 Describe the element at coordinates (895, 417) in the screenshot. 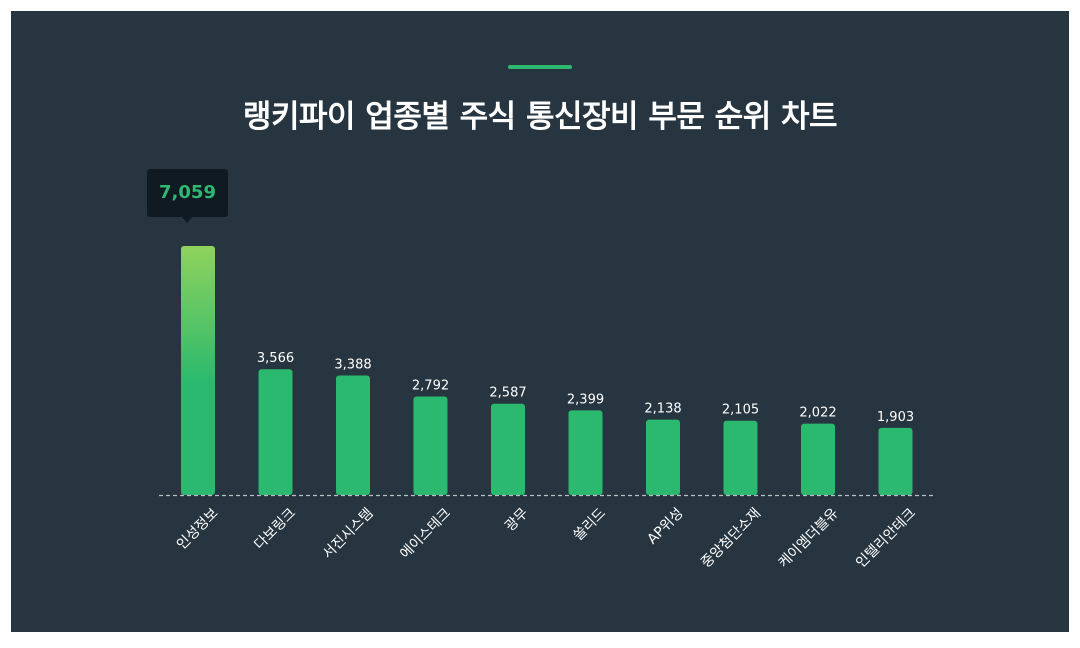

I see `value-label-10: 1,903` at that location.